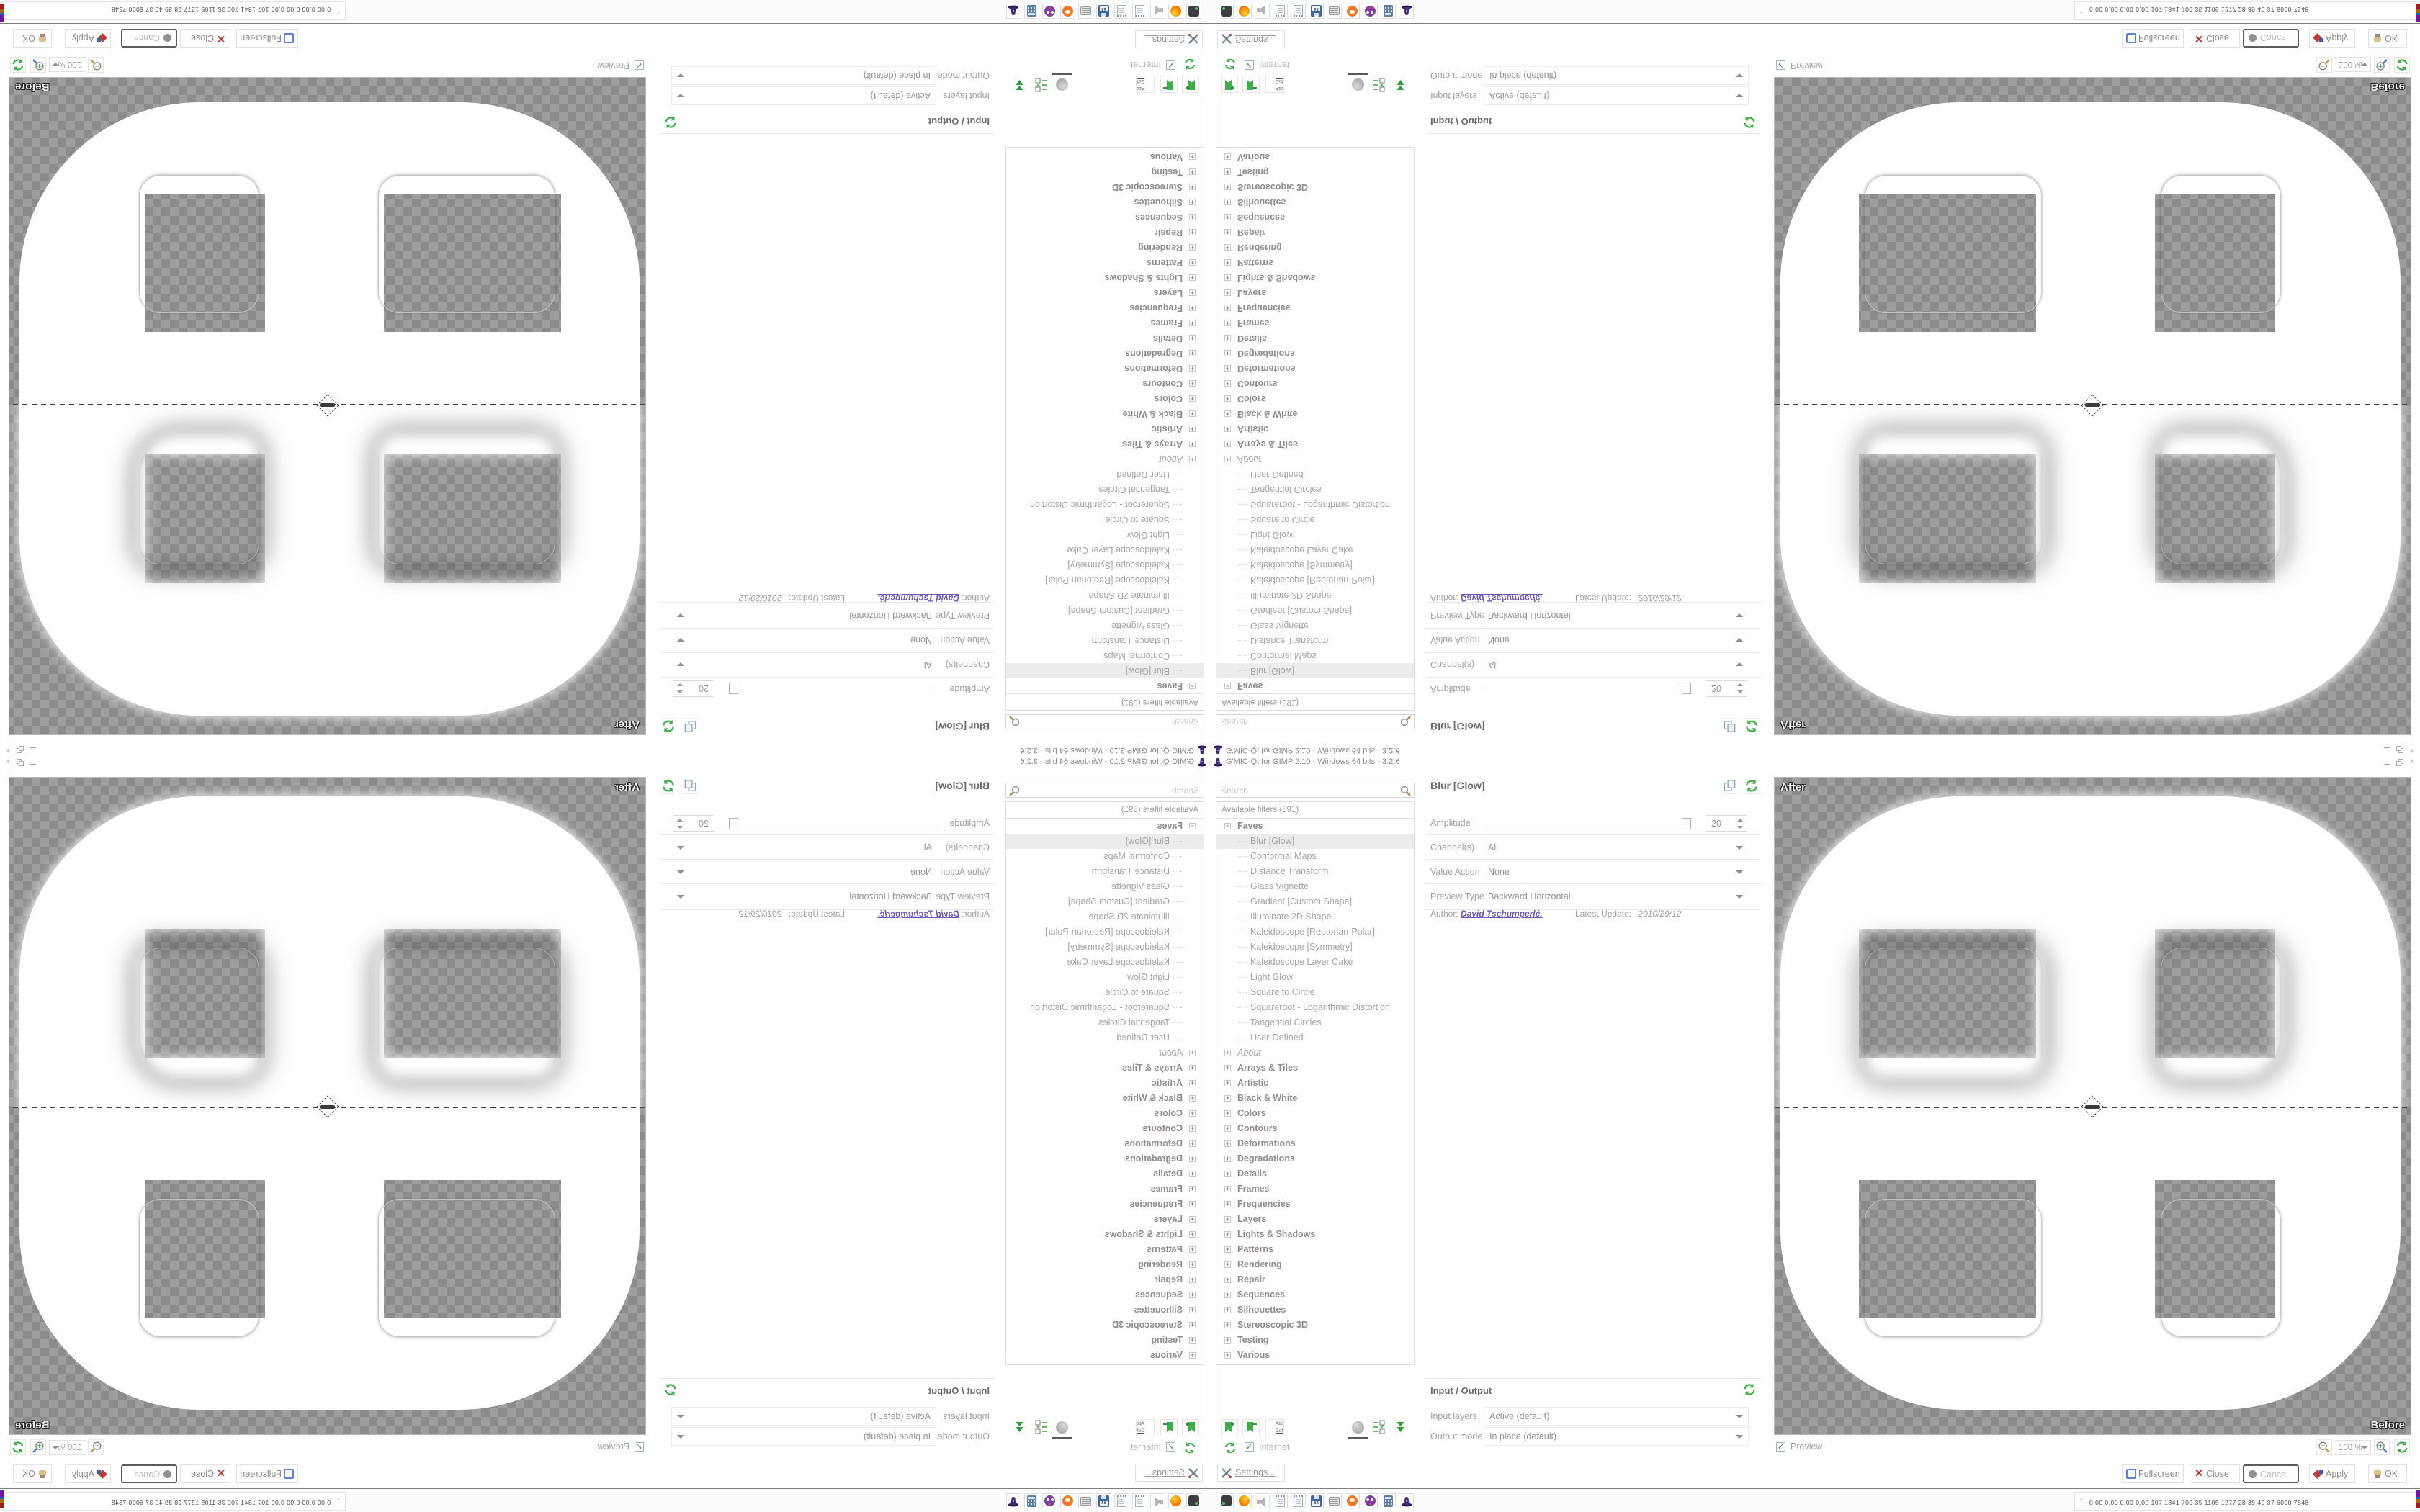  I want to click on fave-filter-item: Light Glow, so click(1315, 534).